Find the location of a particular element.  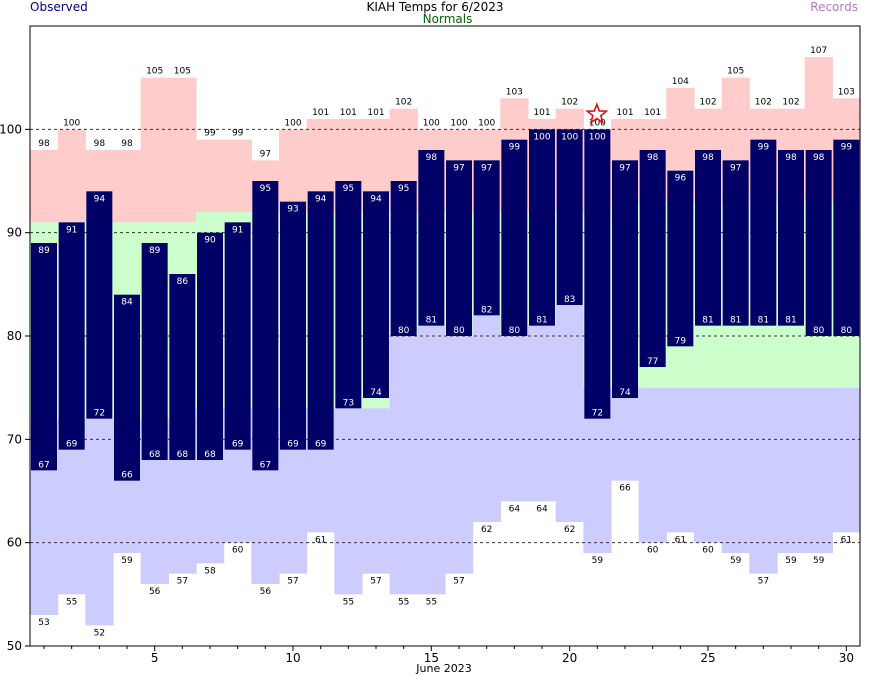

observed-high-label: 86 is located at coordinates (183, 282).